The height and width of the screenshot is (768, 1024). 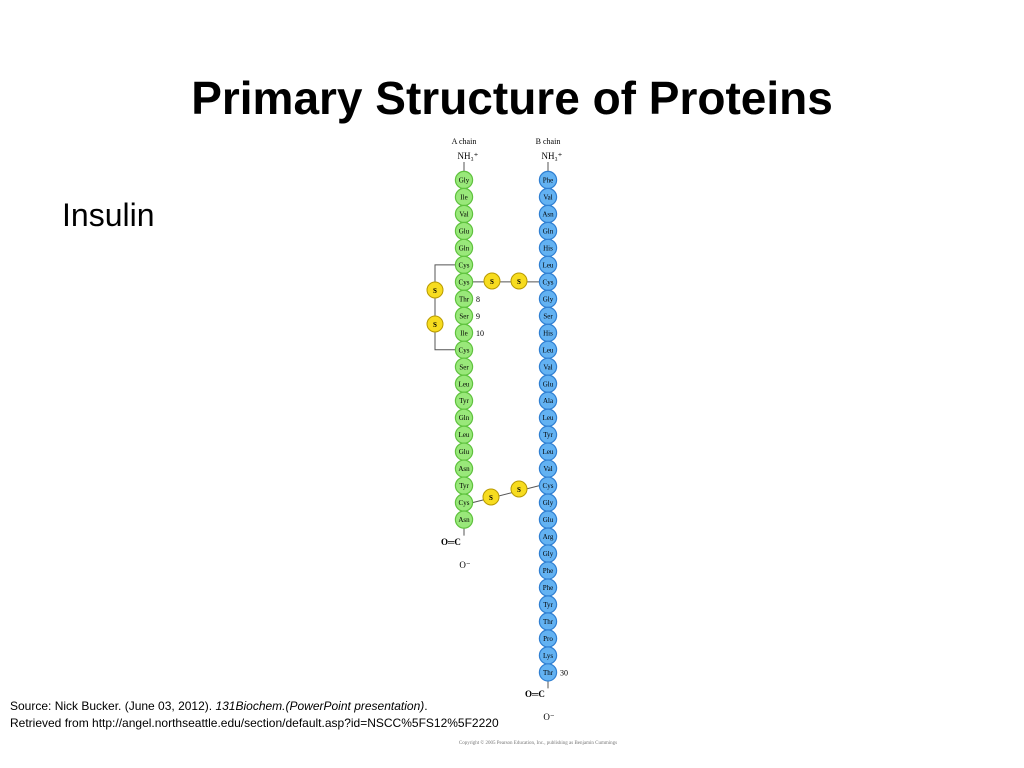 What do you see at coordinates (548, 401) in the screenshot?
I see `residue-label: Ala` at bounding box center [548, 401].